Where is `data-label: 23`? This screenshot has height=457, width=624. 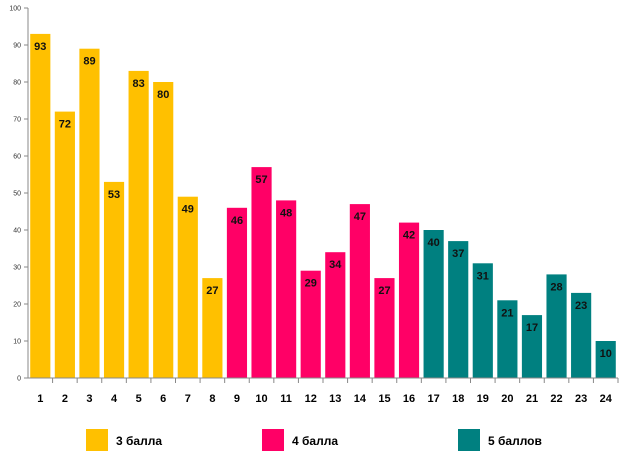
data-label: 23 is located at coordinates (581, 306).